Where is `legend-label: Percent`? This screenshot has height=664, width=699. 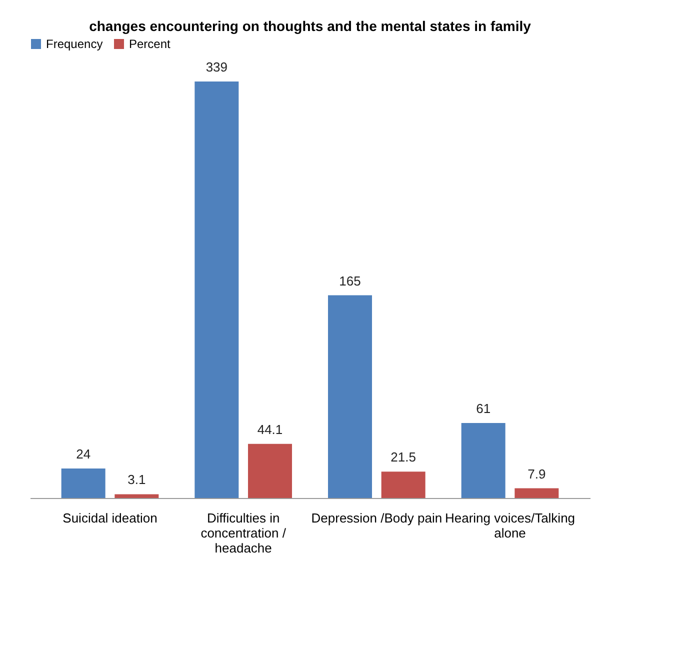
legend-label: Percent is located at coordinates (150, 44).